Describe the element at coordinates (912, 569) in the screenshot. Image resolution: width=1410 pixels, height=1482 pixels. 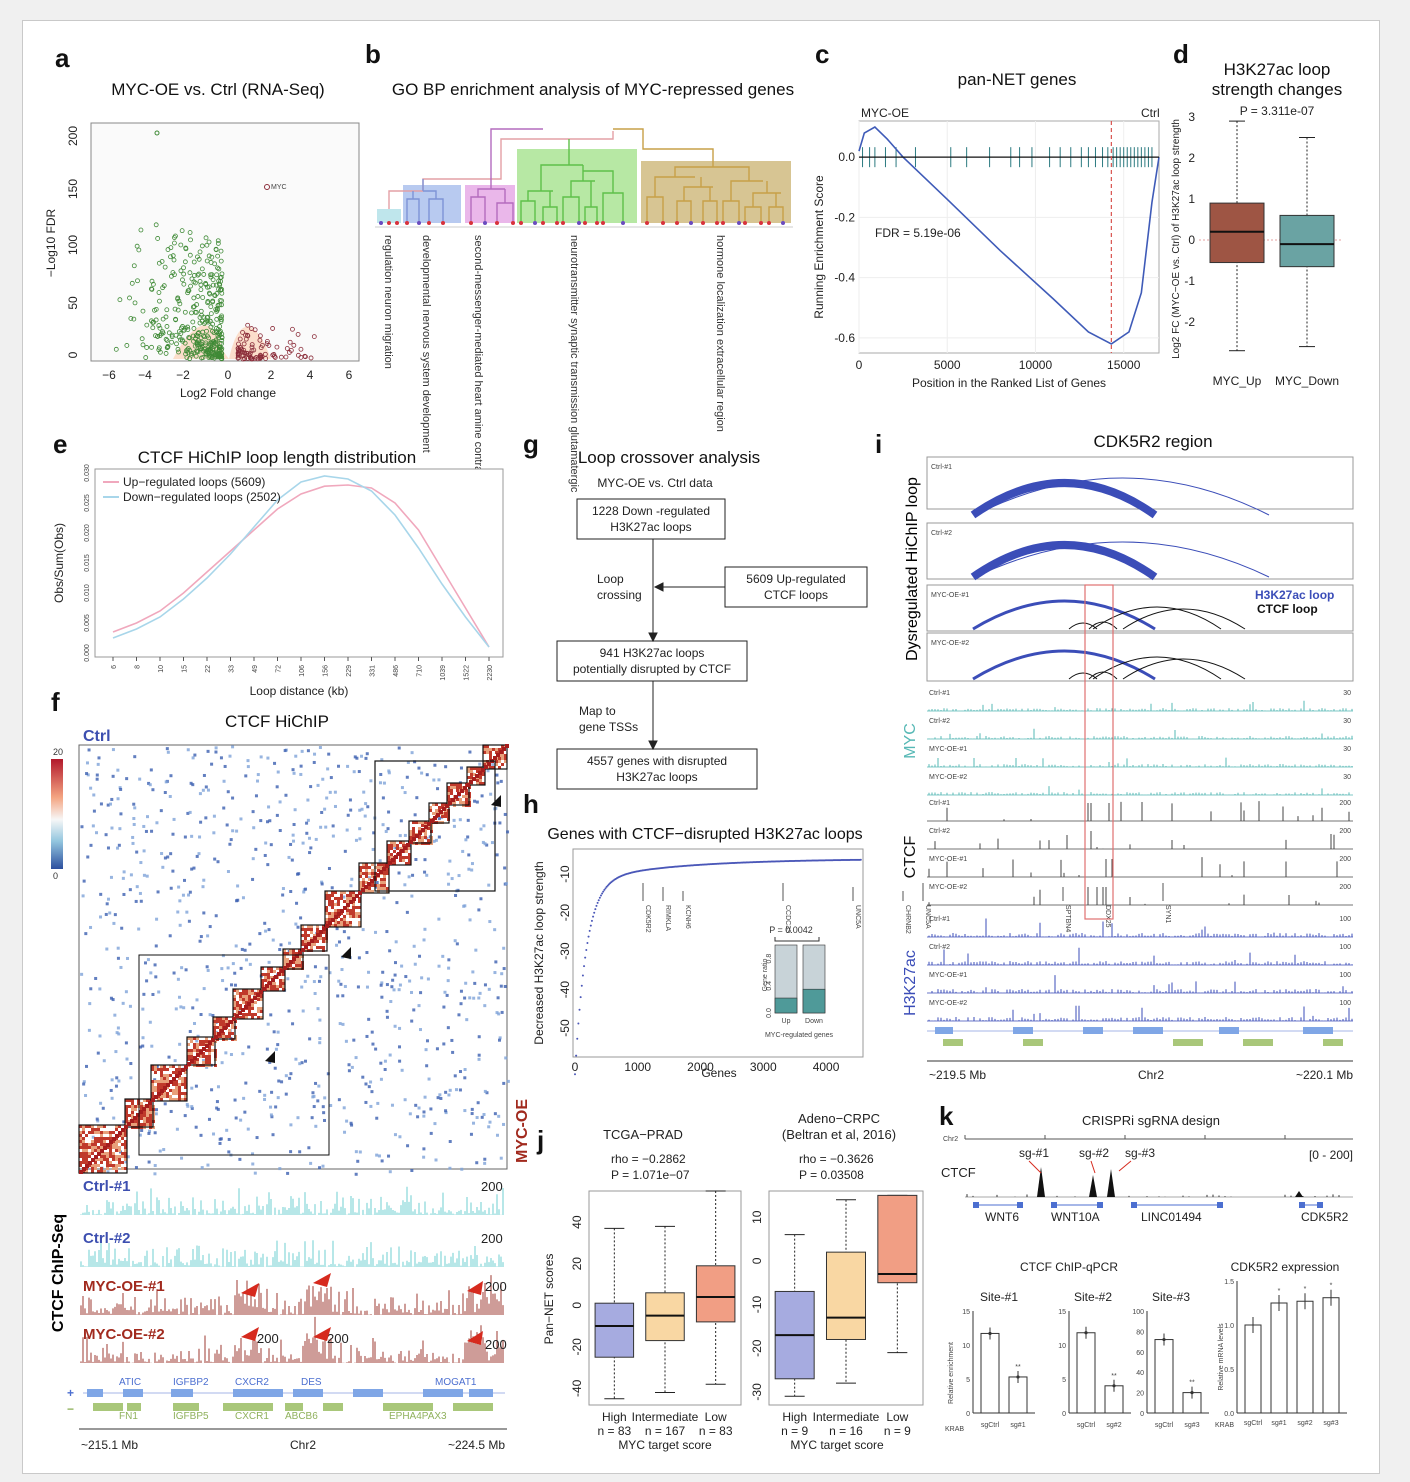
I see `loop-group-label: Dysregulated HiChIP loop` at that location.